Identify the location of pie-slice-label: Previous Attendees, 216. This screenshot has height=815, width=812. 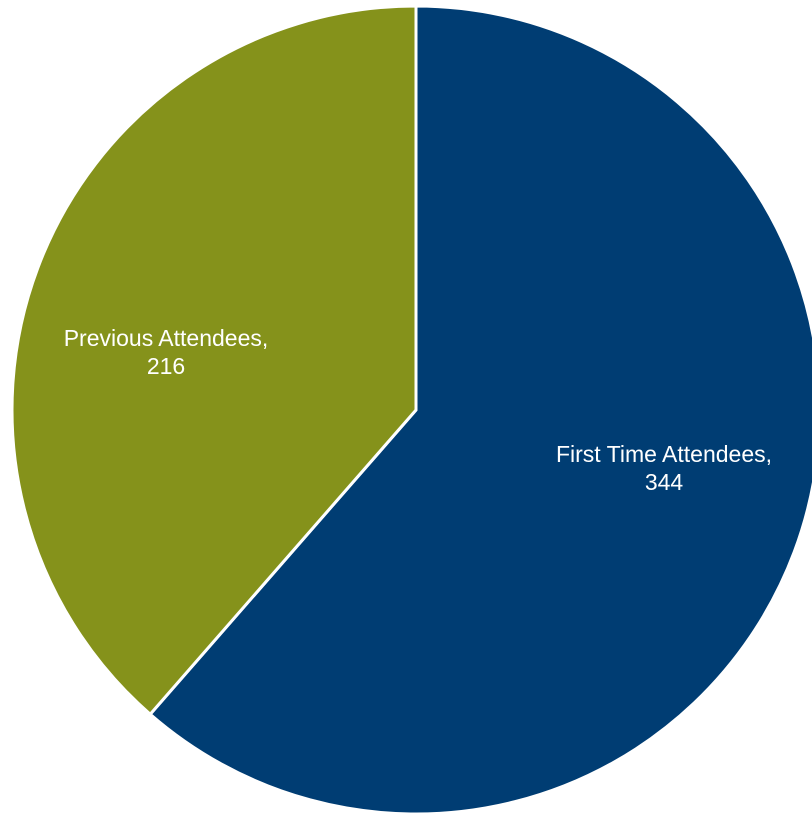
(166, 352).